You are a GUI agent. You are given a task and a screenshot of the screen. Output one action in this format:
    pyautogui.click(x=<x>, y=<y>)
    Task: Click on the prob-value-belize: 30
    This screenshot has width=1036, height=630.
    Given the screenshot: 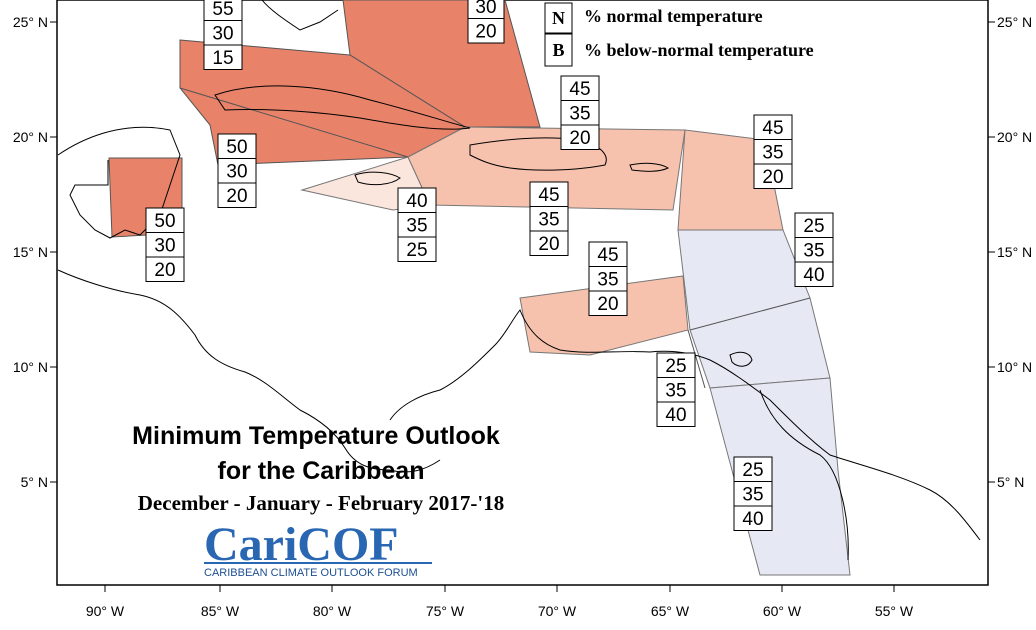 What is the action you would take?
    pyautogui.click(x=164, y=246)
    